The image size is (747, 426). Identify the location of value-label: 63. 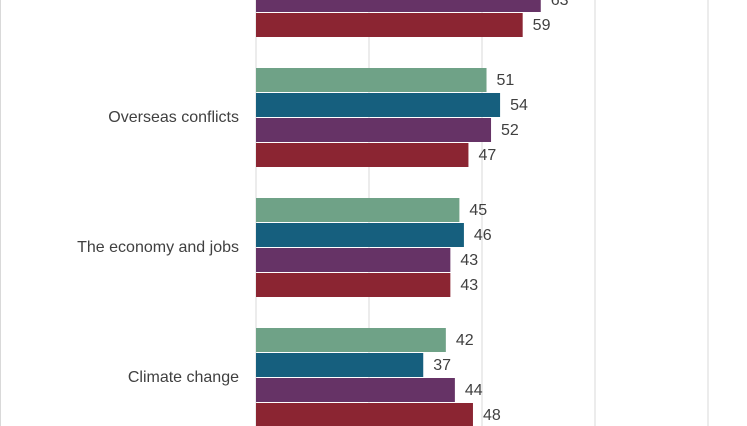
(560, 4).